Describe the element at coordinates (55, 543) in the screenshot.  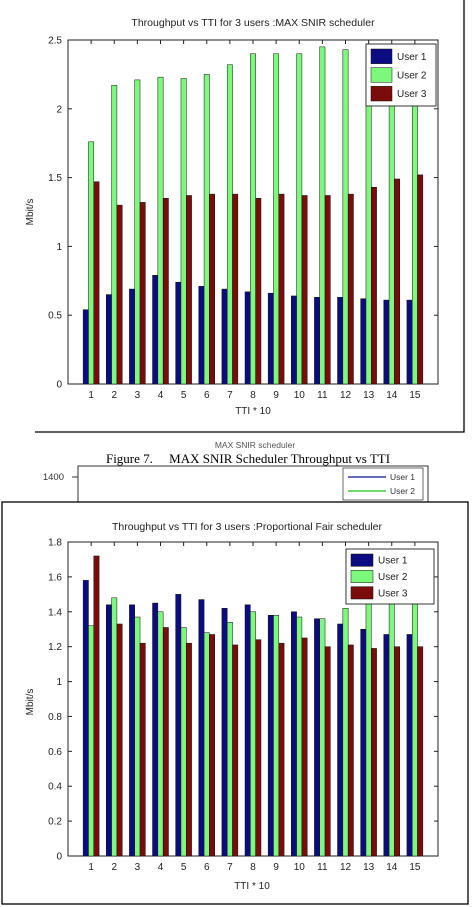
I see `y-tick-label: 1.8` at that location.